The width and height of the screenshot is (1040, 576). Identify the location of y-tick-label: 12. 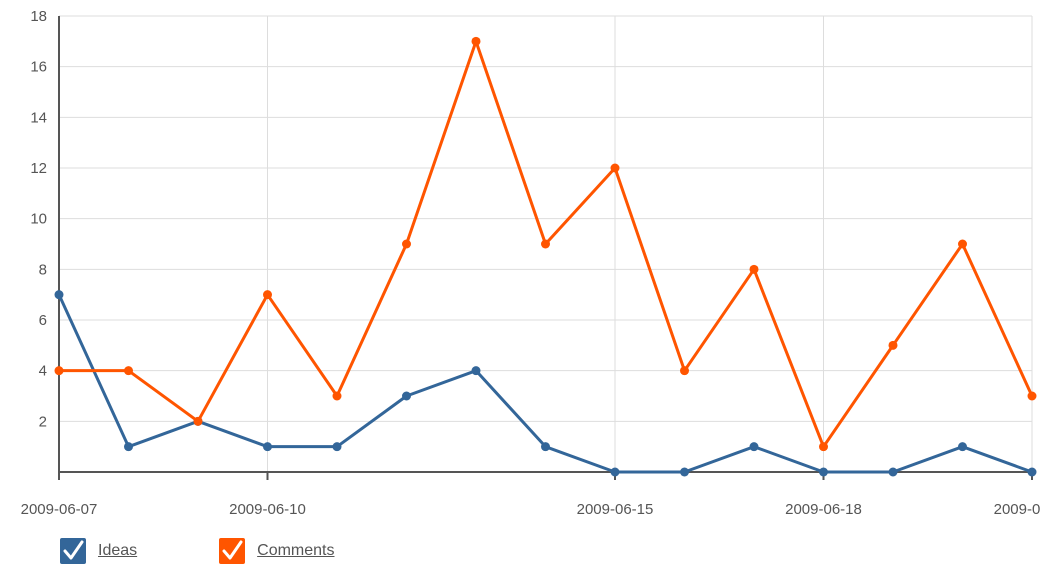
(38, 168).